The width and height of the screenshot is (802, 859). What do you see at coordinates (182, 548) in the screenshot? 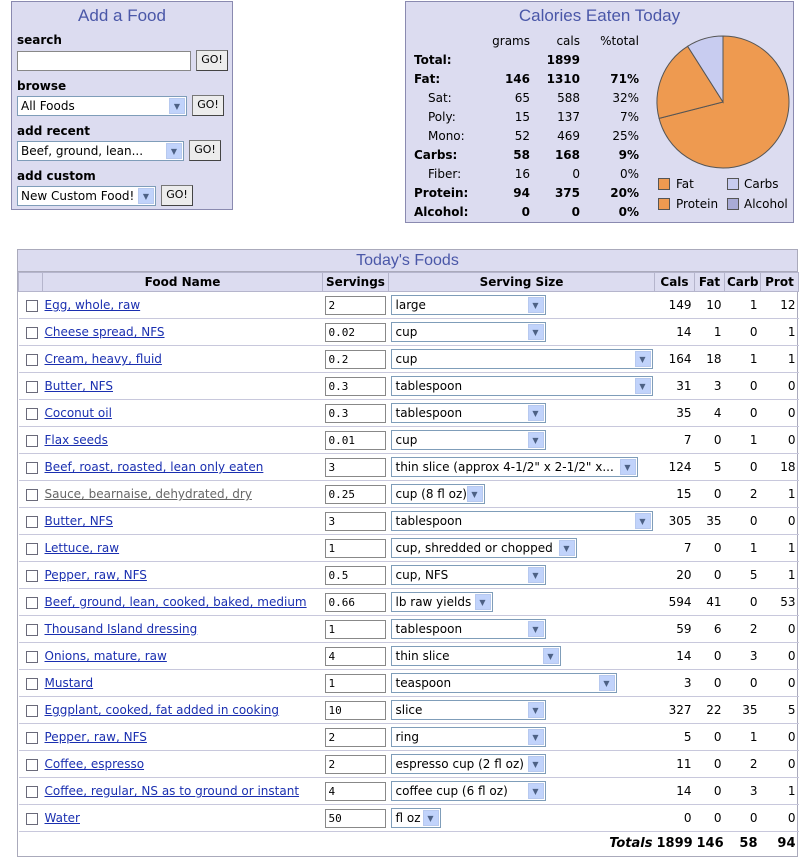
I see `food-name-cell: Lettuce, raw` at bounding box center [182, 548].